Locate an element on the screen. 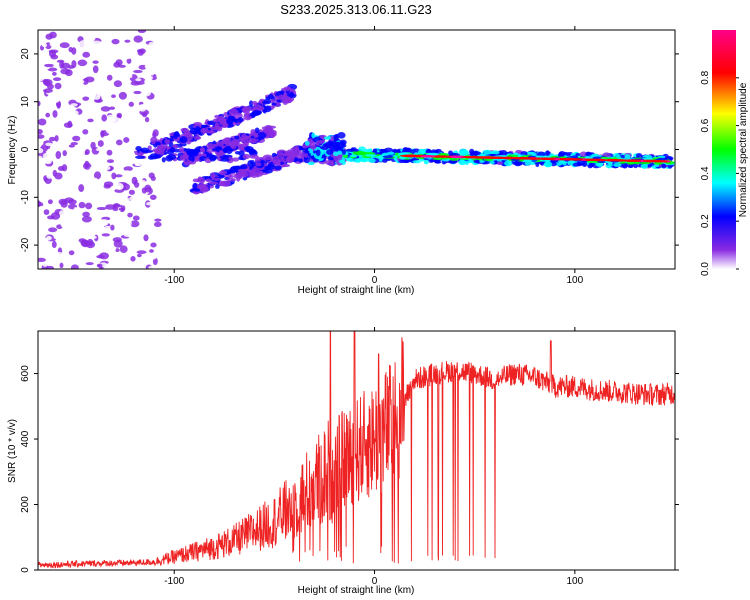  y-tick-label: 200 is located at coordinates (25, 504).